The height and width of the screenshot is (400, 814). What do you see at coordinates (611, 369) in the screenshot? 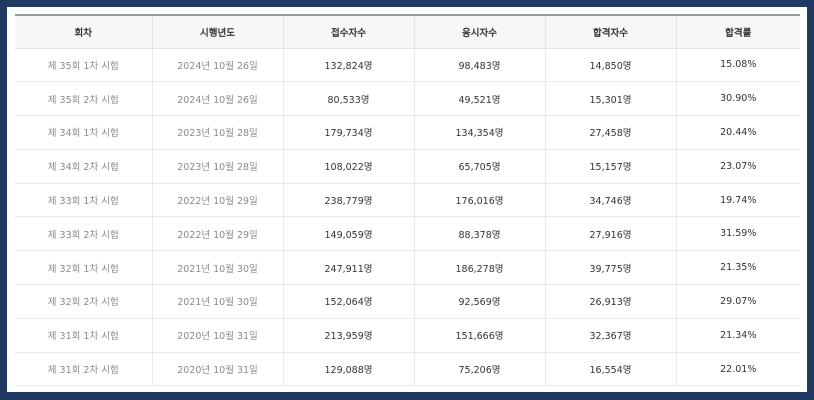
I see `passers-cell: 16,554명` at bounding box center [611, 369].